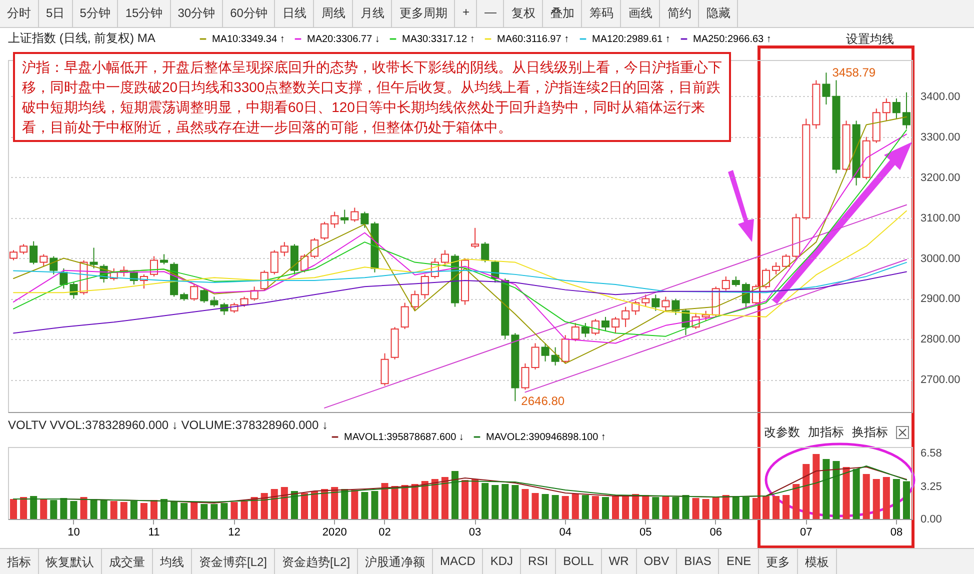 The height and width of the screenshot is (574, 974). What do you see at coordinates (680, 13) in the screenshot?
I see `text: 简约` at bounding box center [680, 13].